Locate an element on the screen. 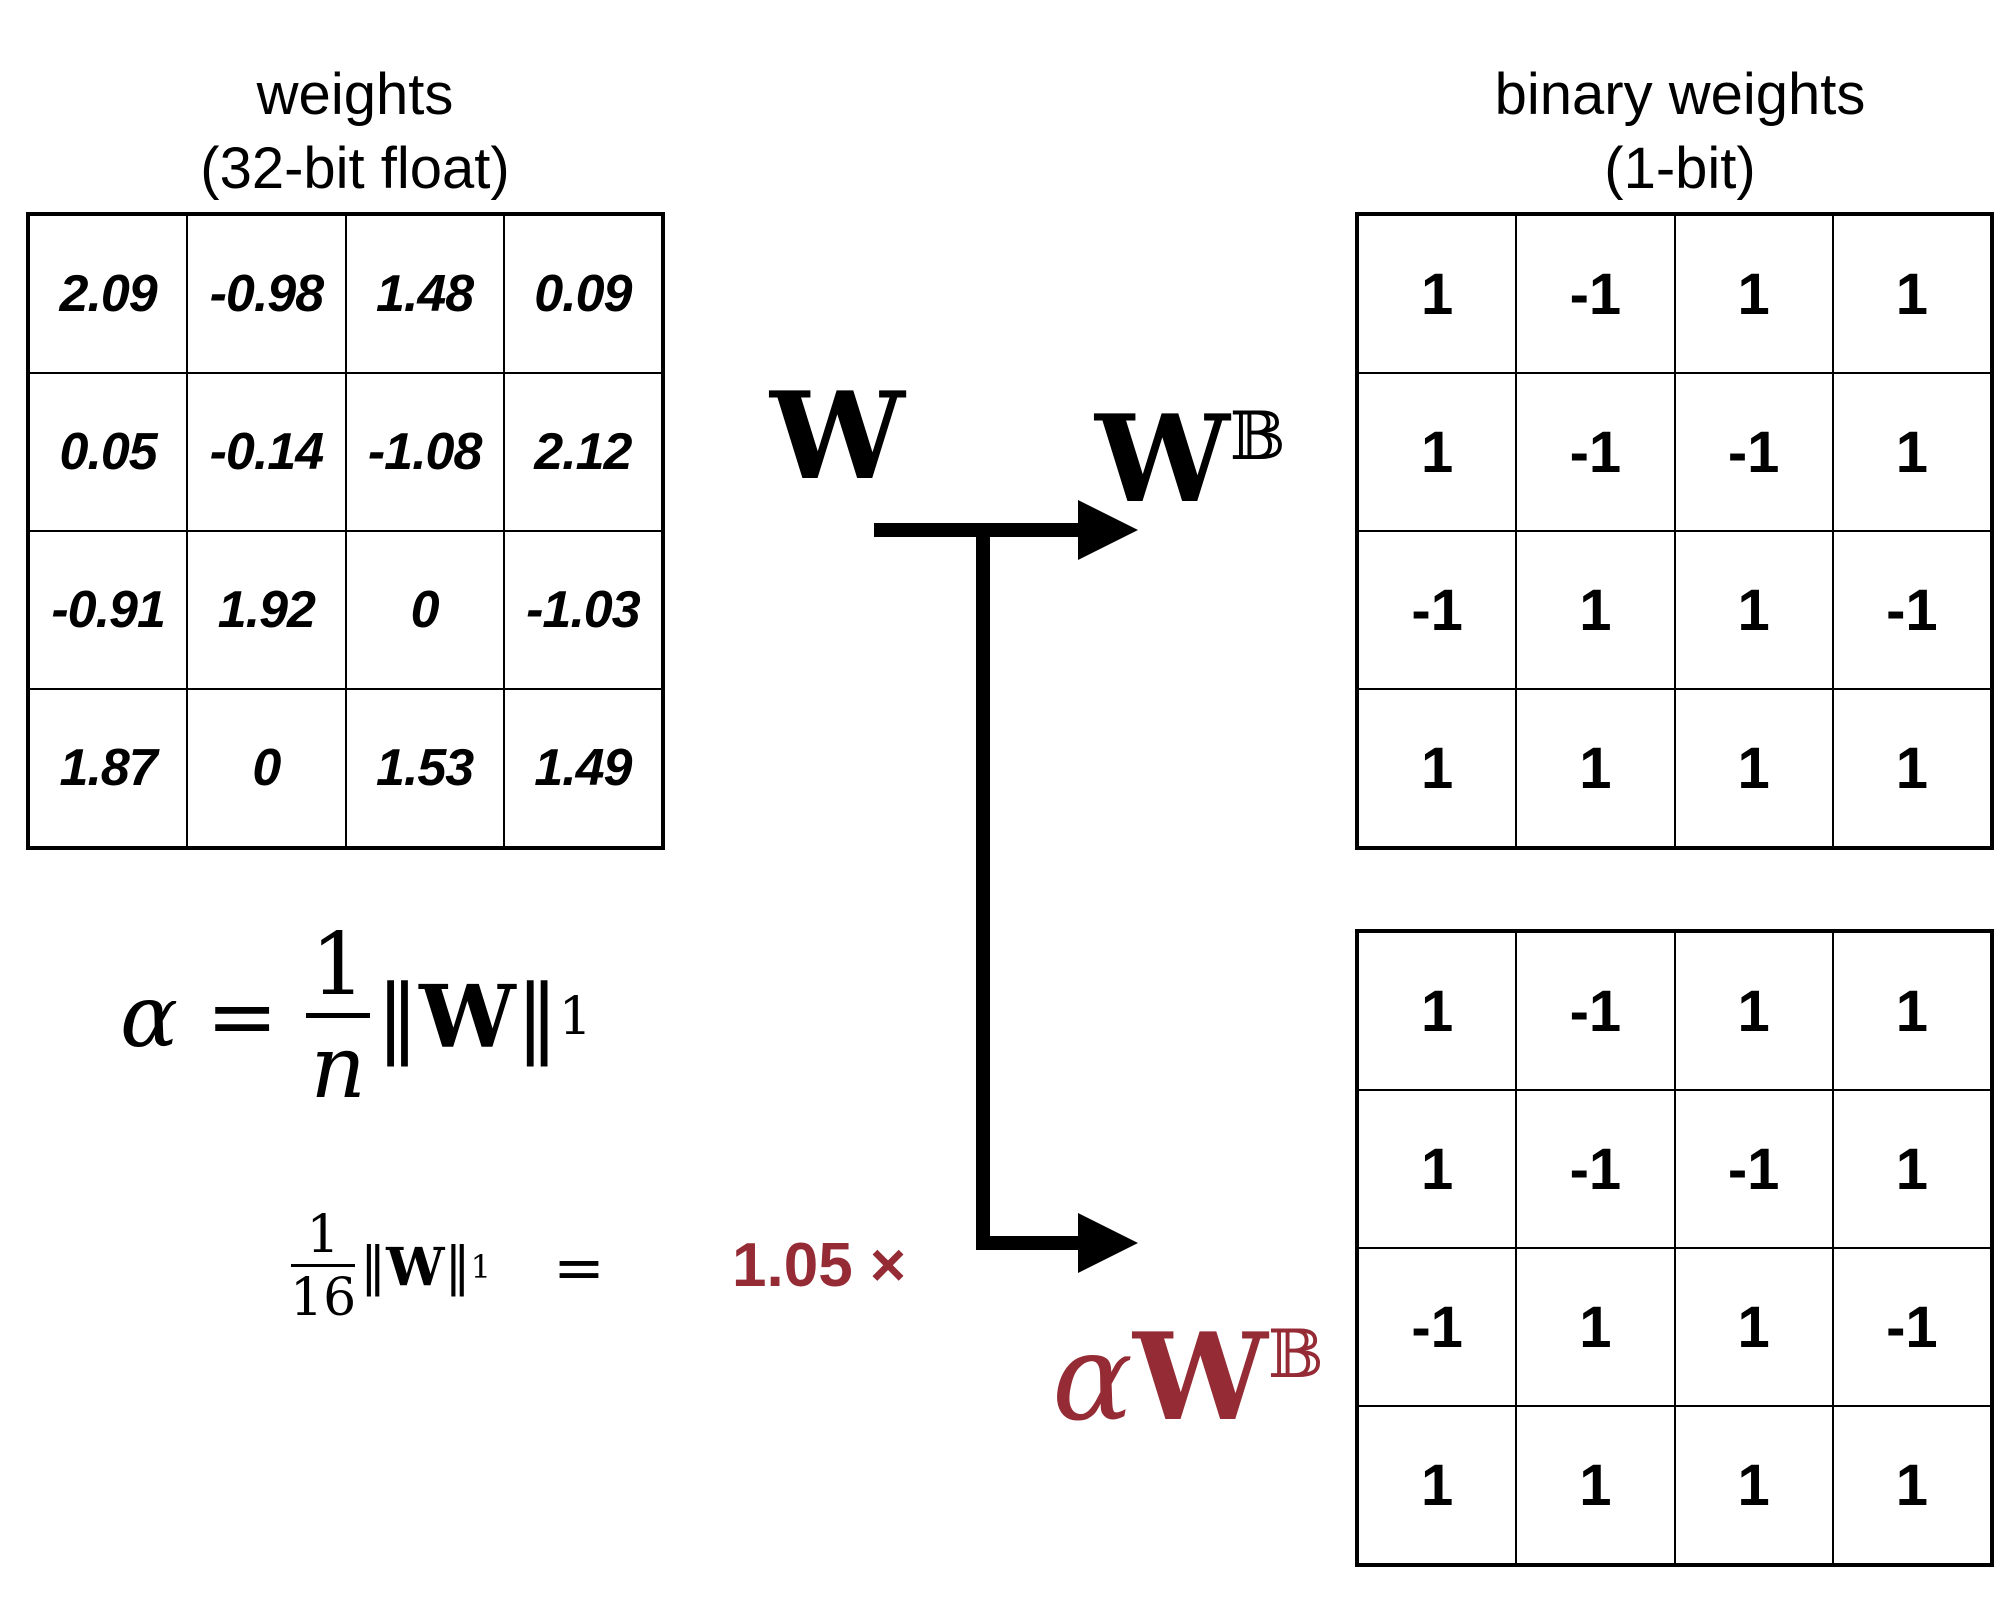  computation-w: W is located at coordinates (415, 1267).